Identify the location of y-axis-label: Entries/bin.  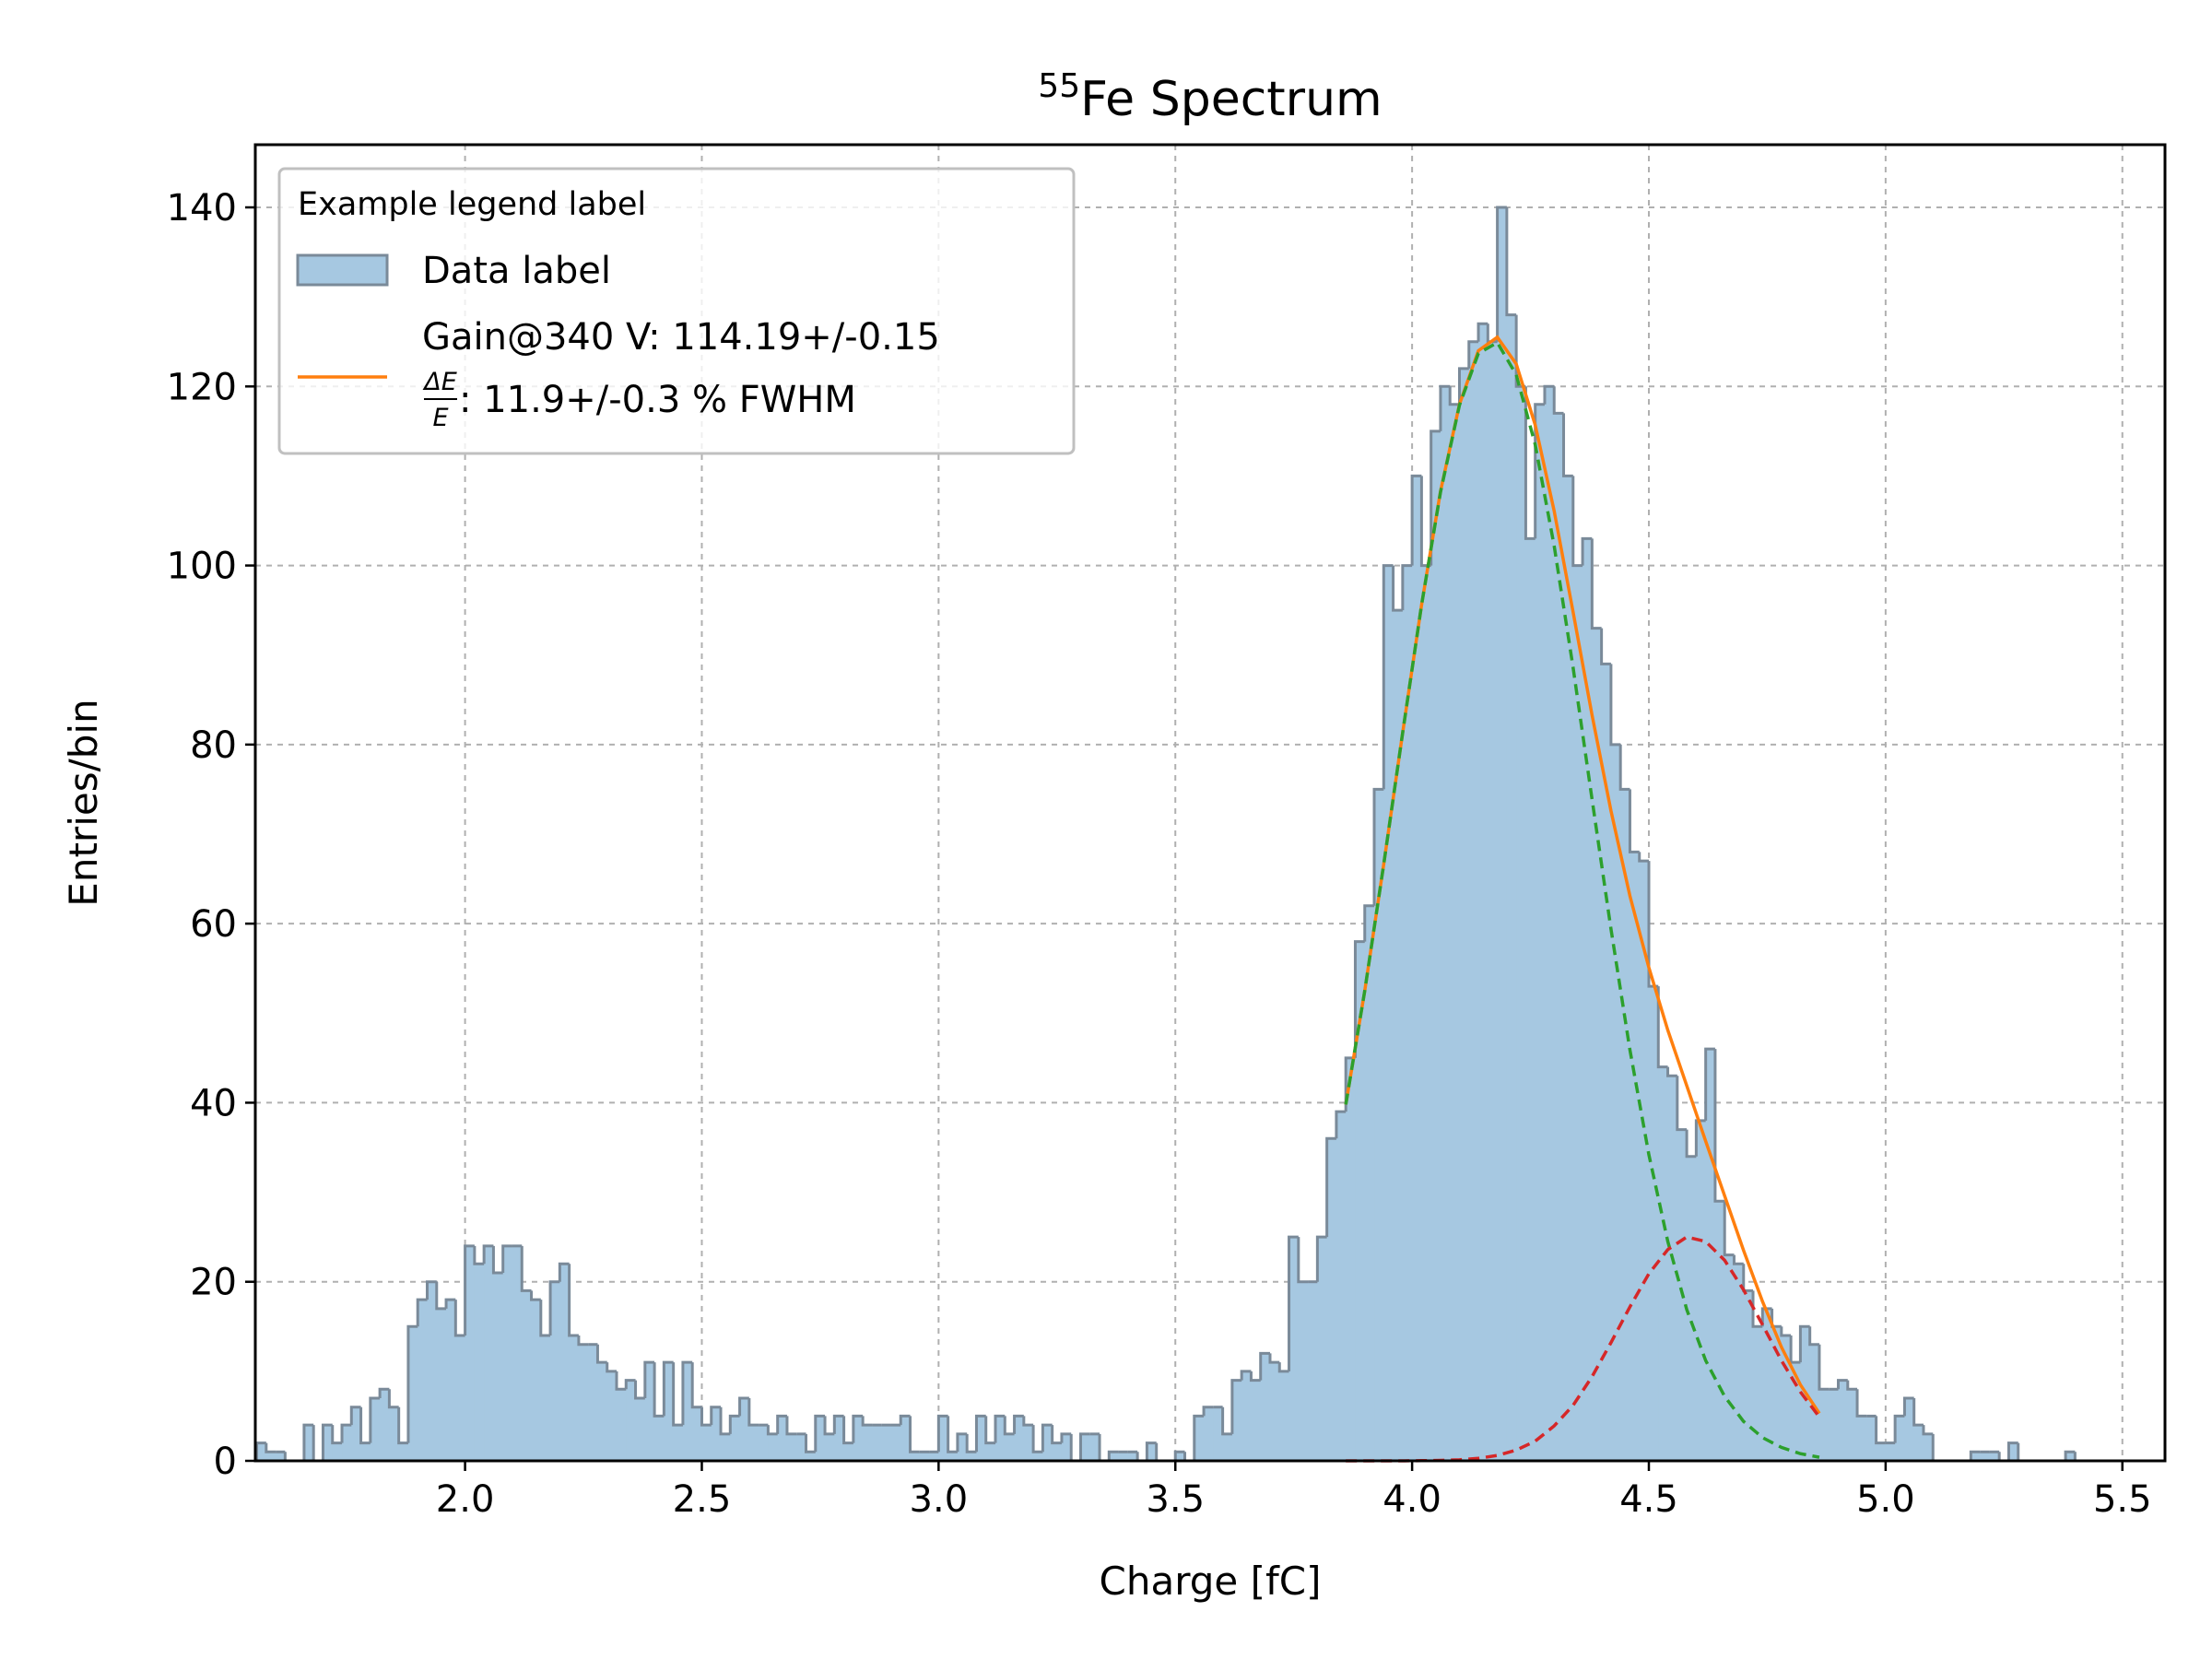
(83, 802).